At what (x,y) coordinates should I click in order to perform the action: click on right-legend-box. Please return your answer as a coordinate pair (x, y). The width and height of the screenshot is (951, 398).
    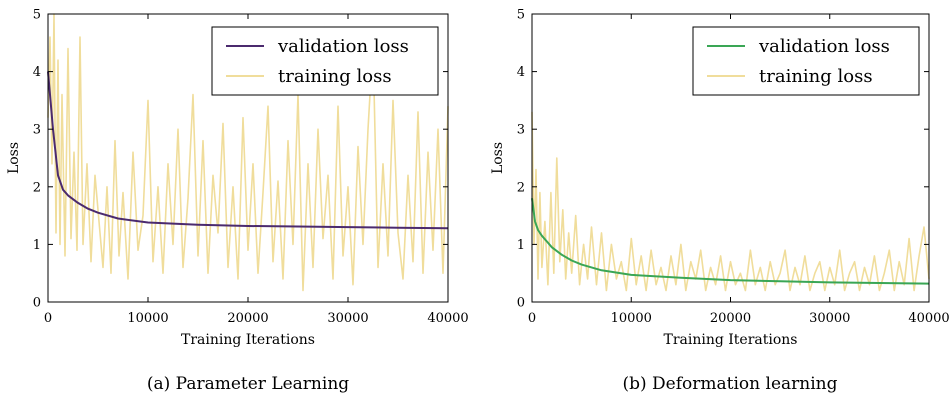
    Looking at the image, I should click on (806, 61).